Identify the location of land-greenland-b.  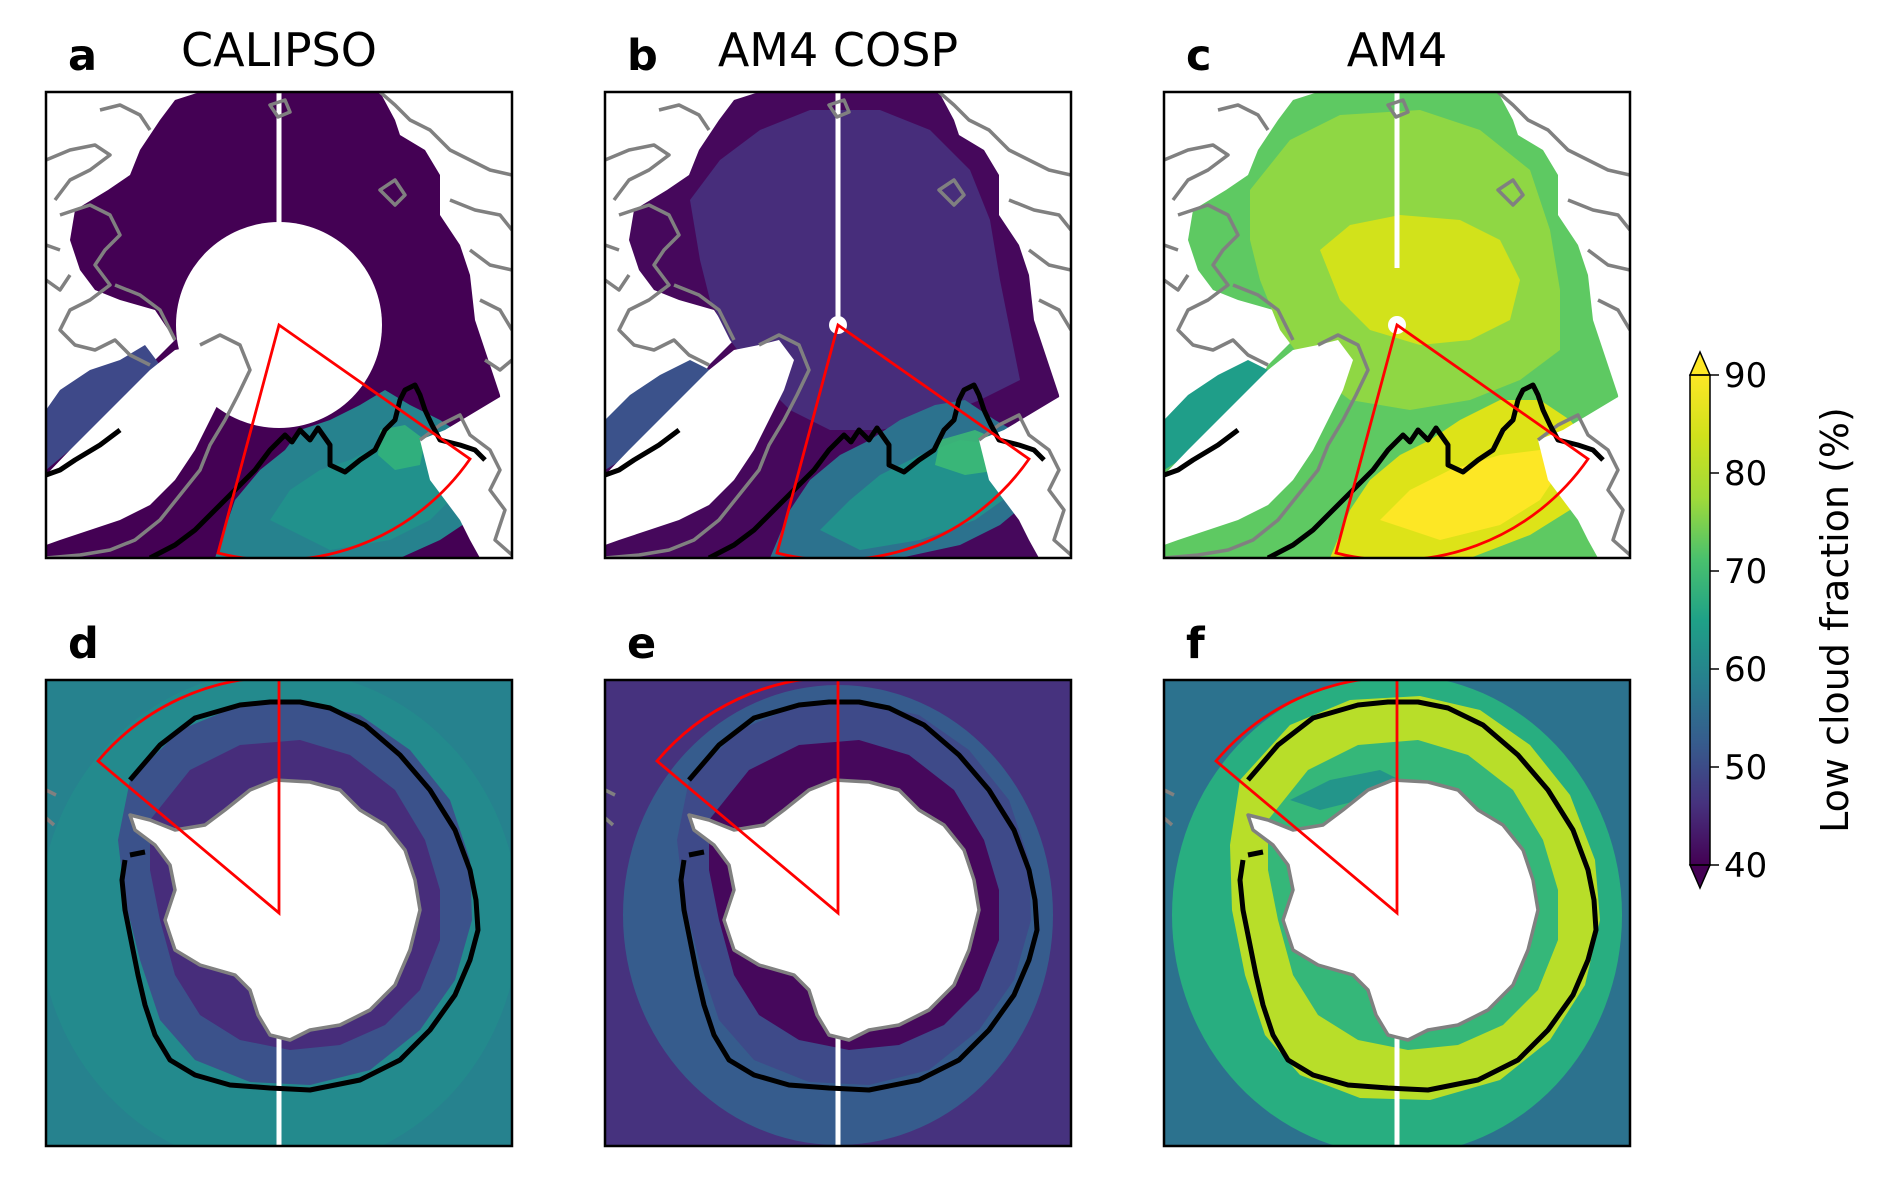
(699, 442).